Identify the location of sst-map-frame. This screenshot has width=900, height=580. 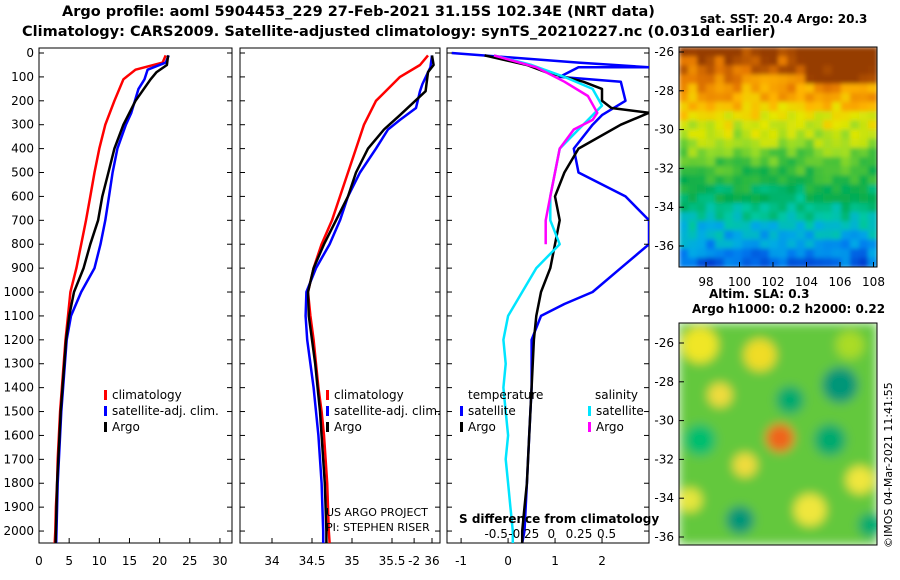
(778, 157).